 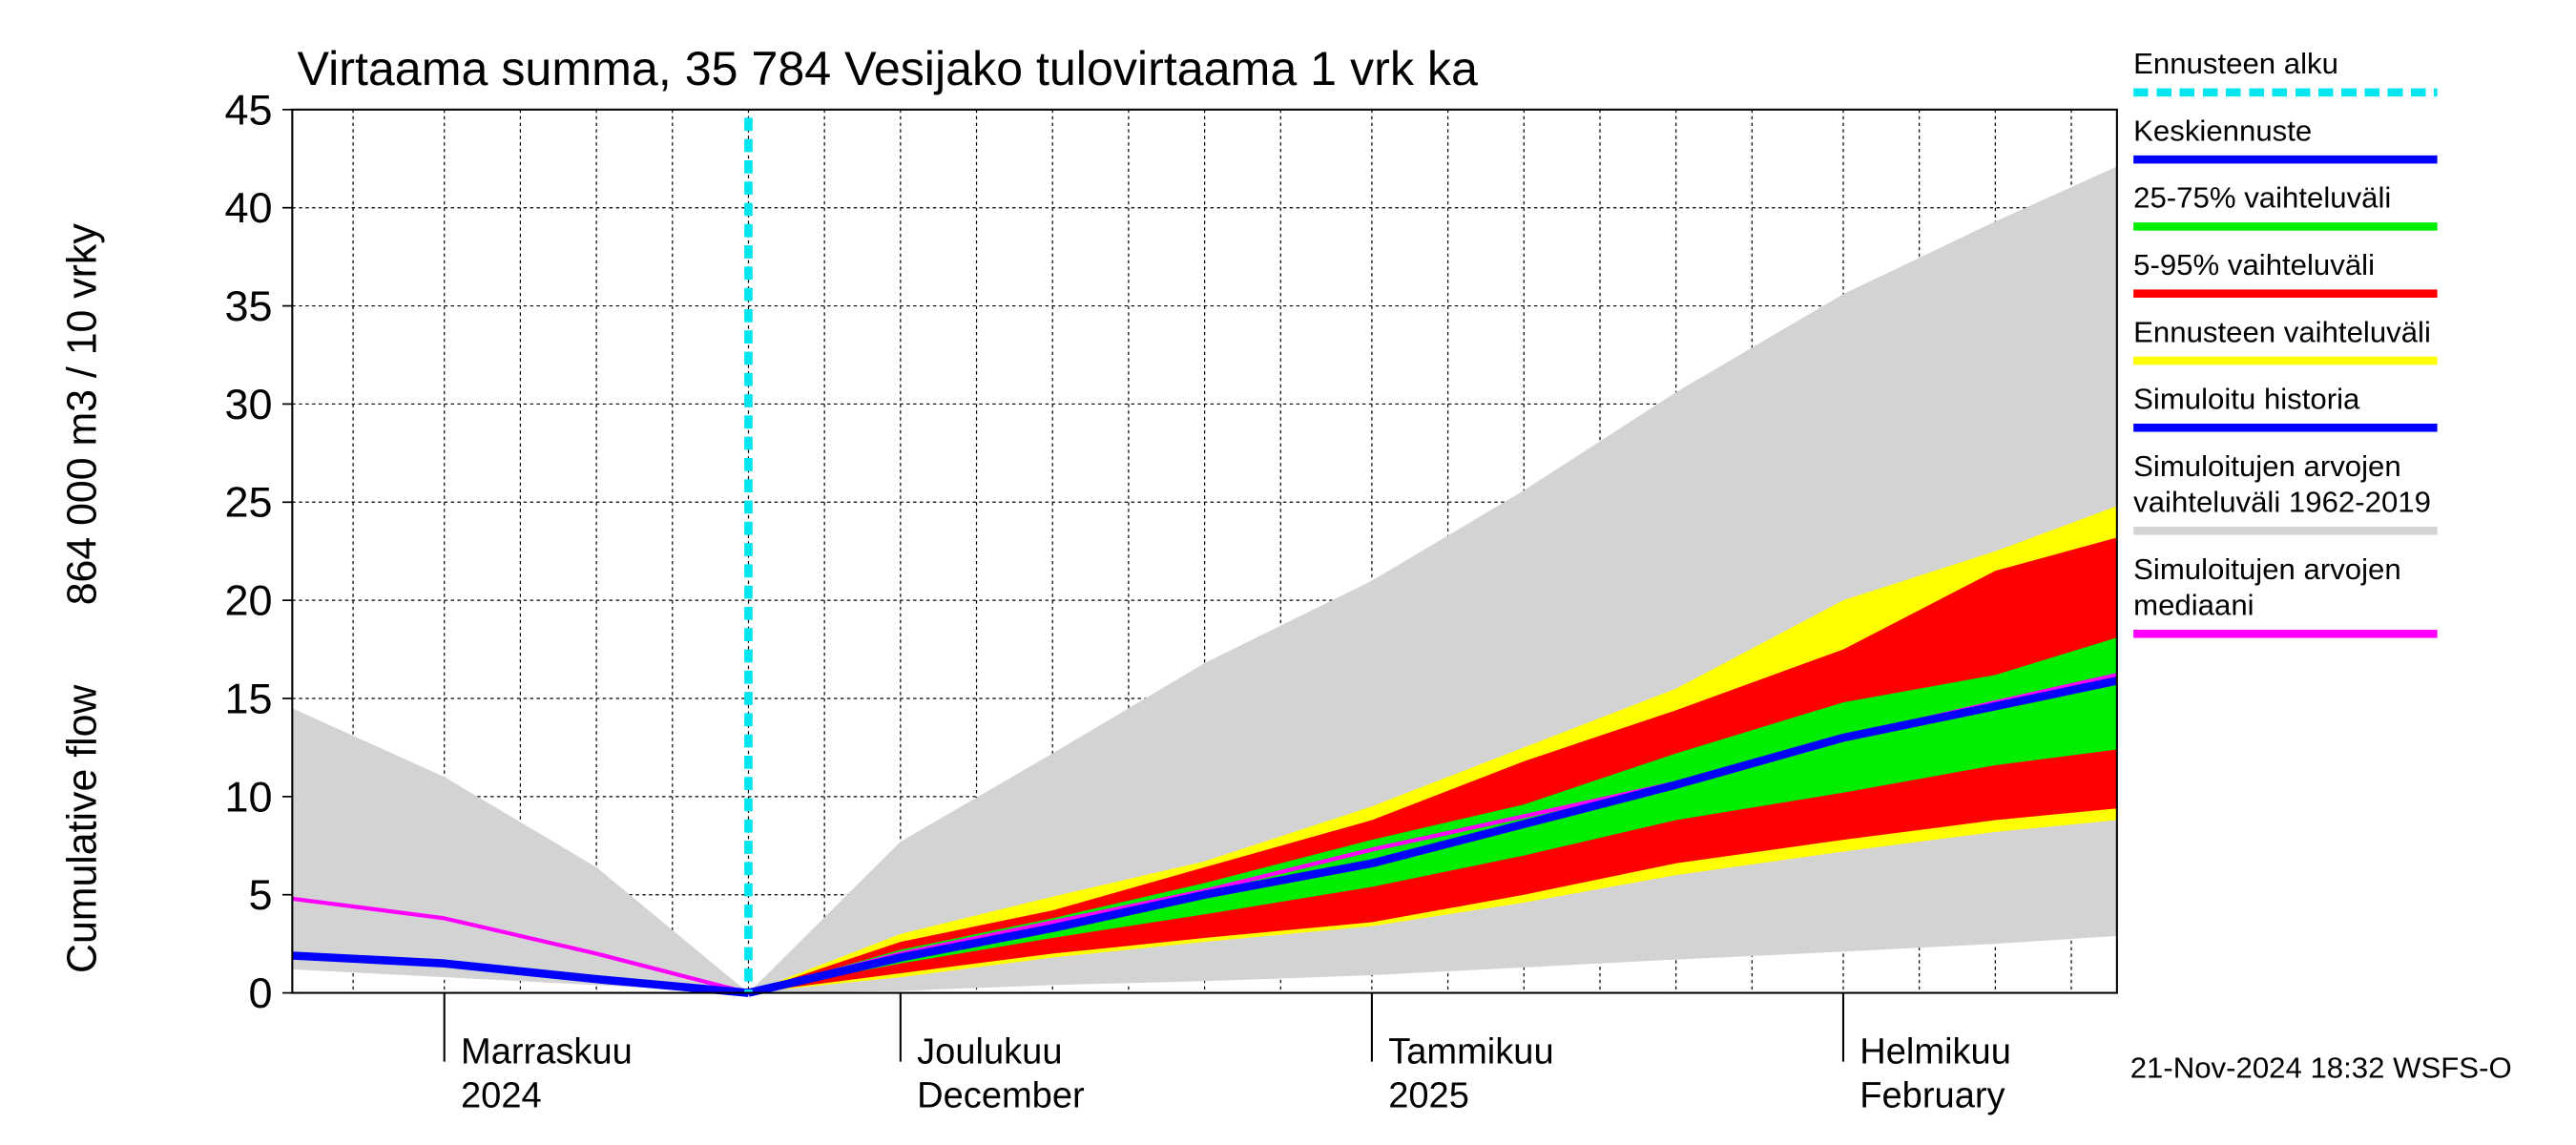 I want to click on footer: 21-Nov-2024 18:32 WSFS-O, so click(x=2320, y=1068).